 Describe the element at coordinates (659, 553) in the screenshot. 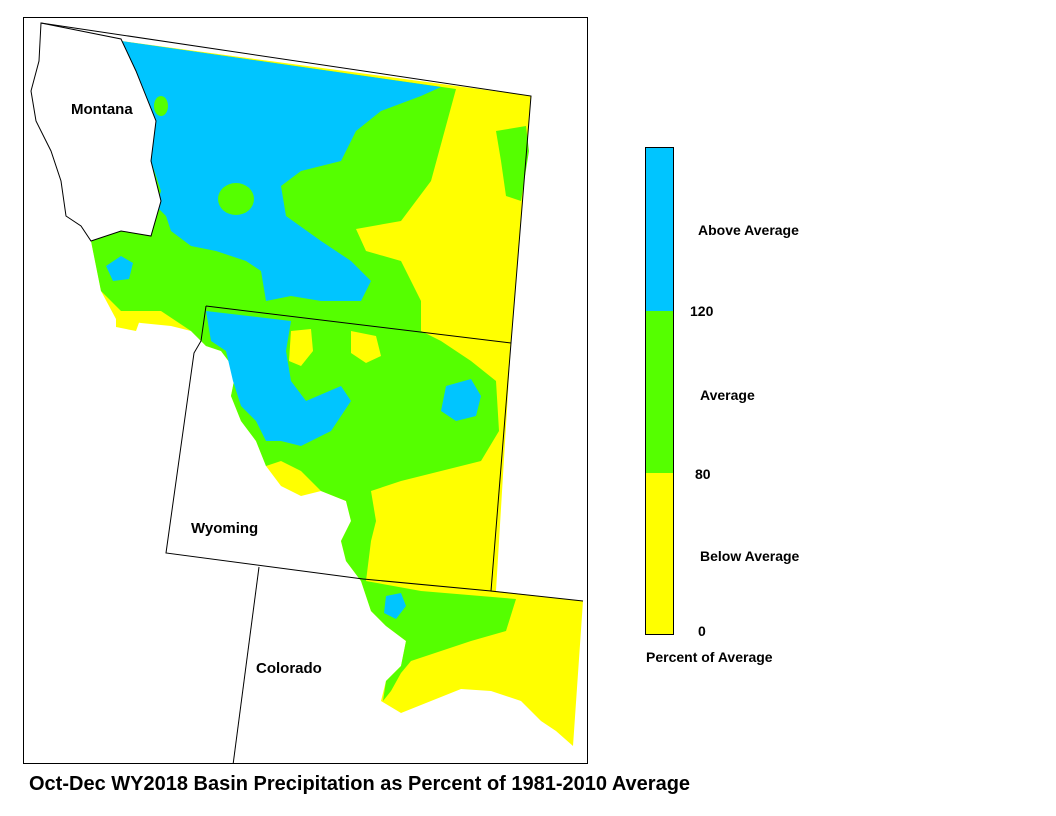

I see `legend-below-average-swatch` at that location.